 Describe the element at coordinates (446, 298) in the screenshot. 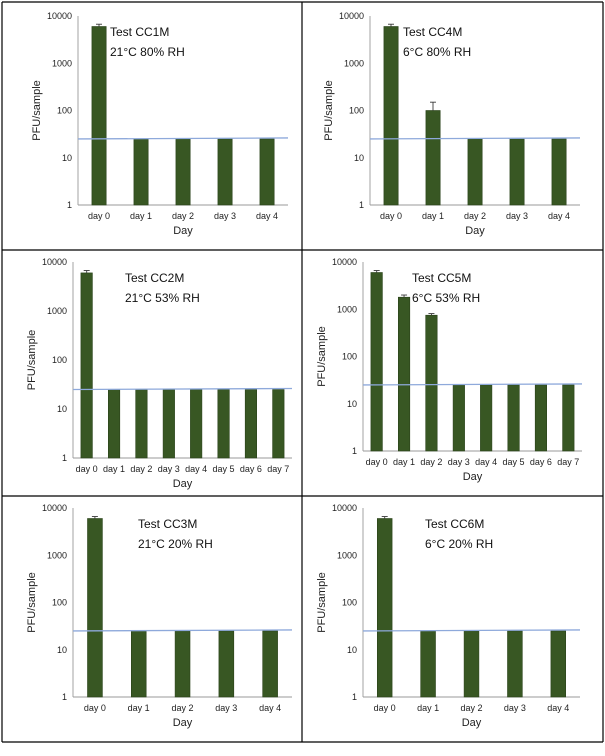

I see `panel-subtitle: 6°C 53% RH` at that location.